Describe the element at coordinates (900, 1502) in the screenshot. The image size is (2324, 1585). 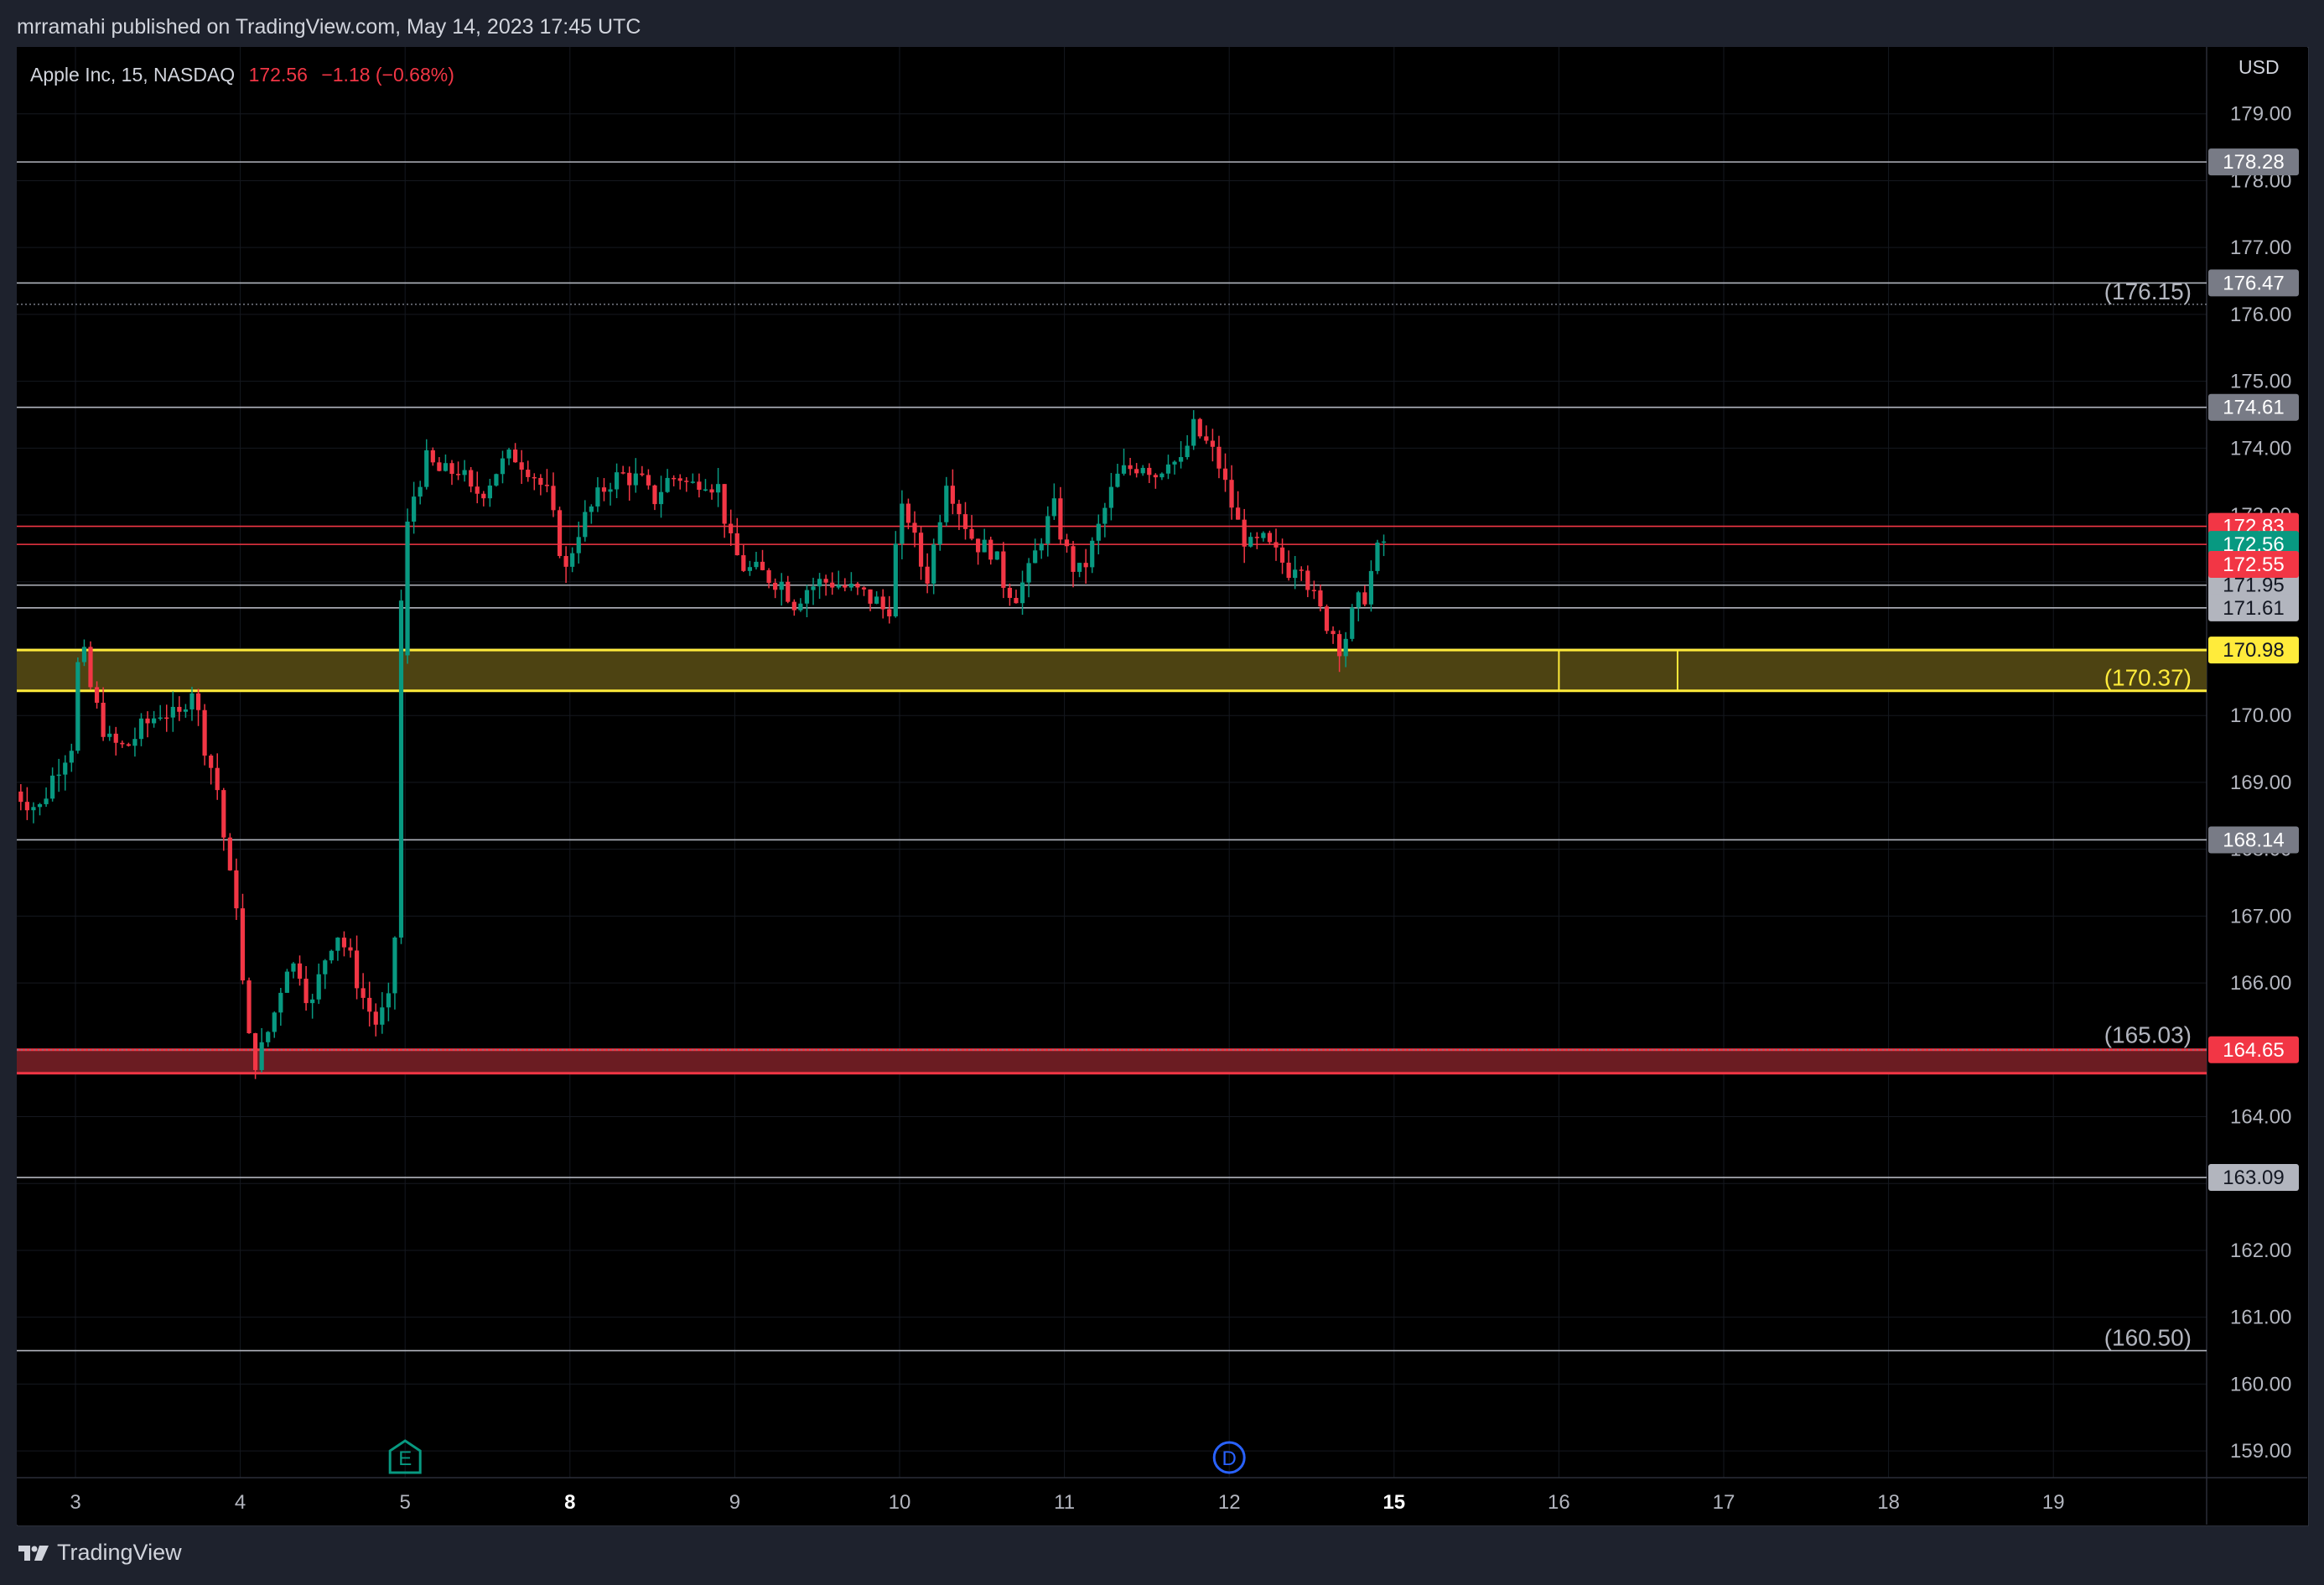
I see `time-tick: 10` at that location.